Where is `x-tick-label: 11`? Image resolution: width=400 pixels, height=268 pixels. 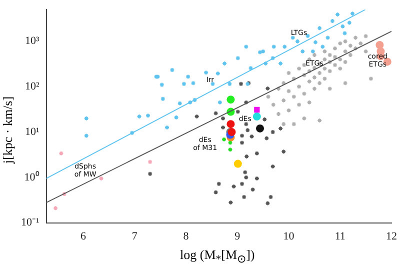
x-tick-label: 11 is located at coordinates (340, 236).